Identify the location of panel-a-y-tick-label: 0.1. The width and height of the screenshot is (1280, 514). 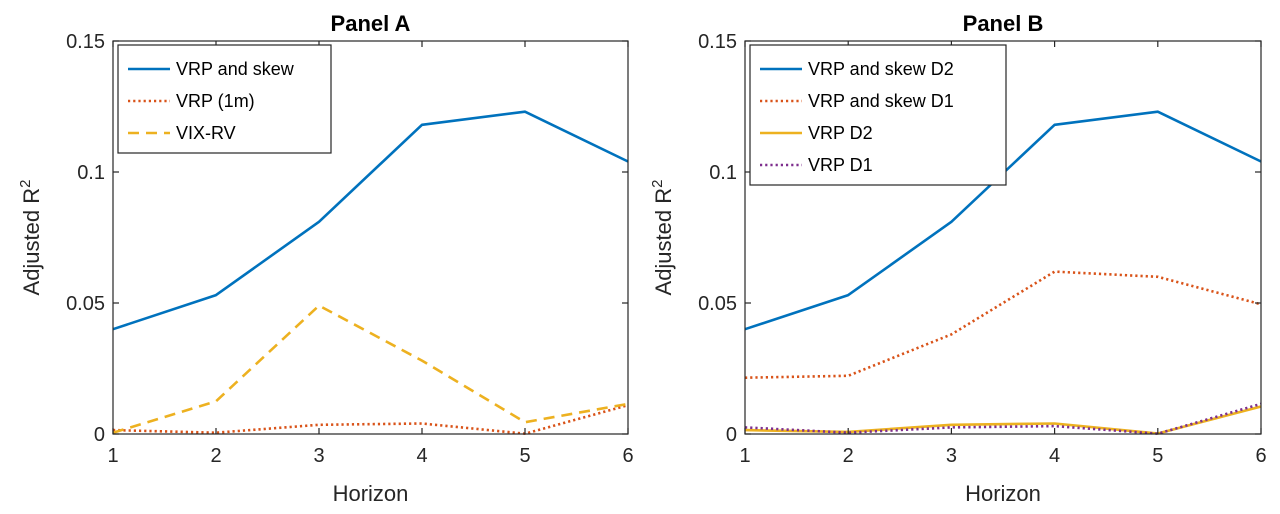
(91, 173).